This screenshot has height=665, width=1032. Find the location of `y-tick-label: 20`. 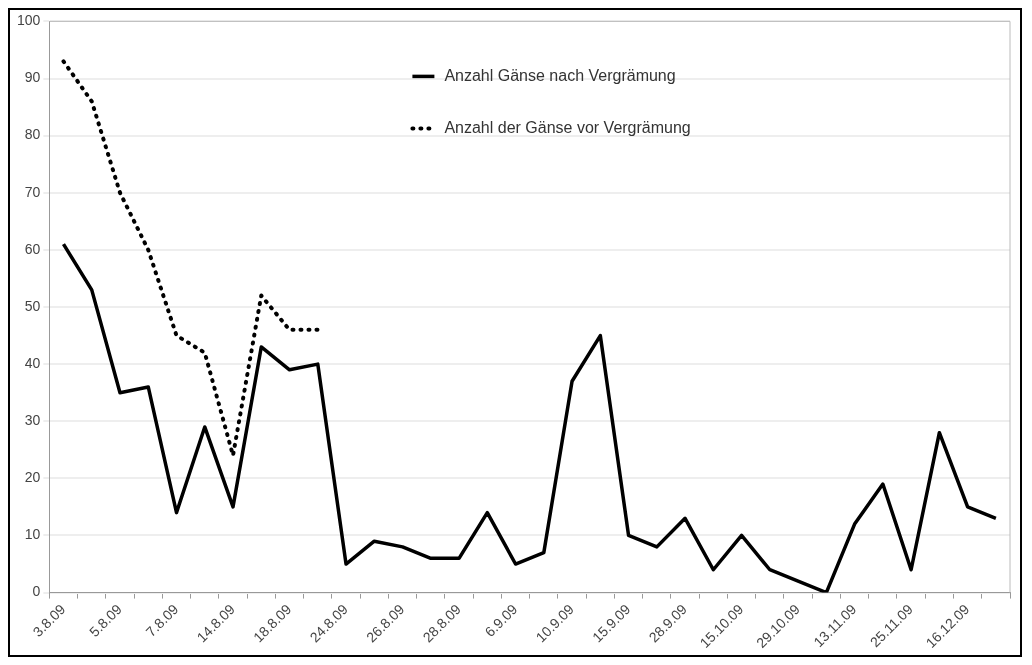

y-tick-label: 20 is located at coordinates (32, 477).